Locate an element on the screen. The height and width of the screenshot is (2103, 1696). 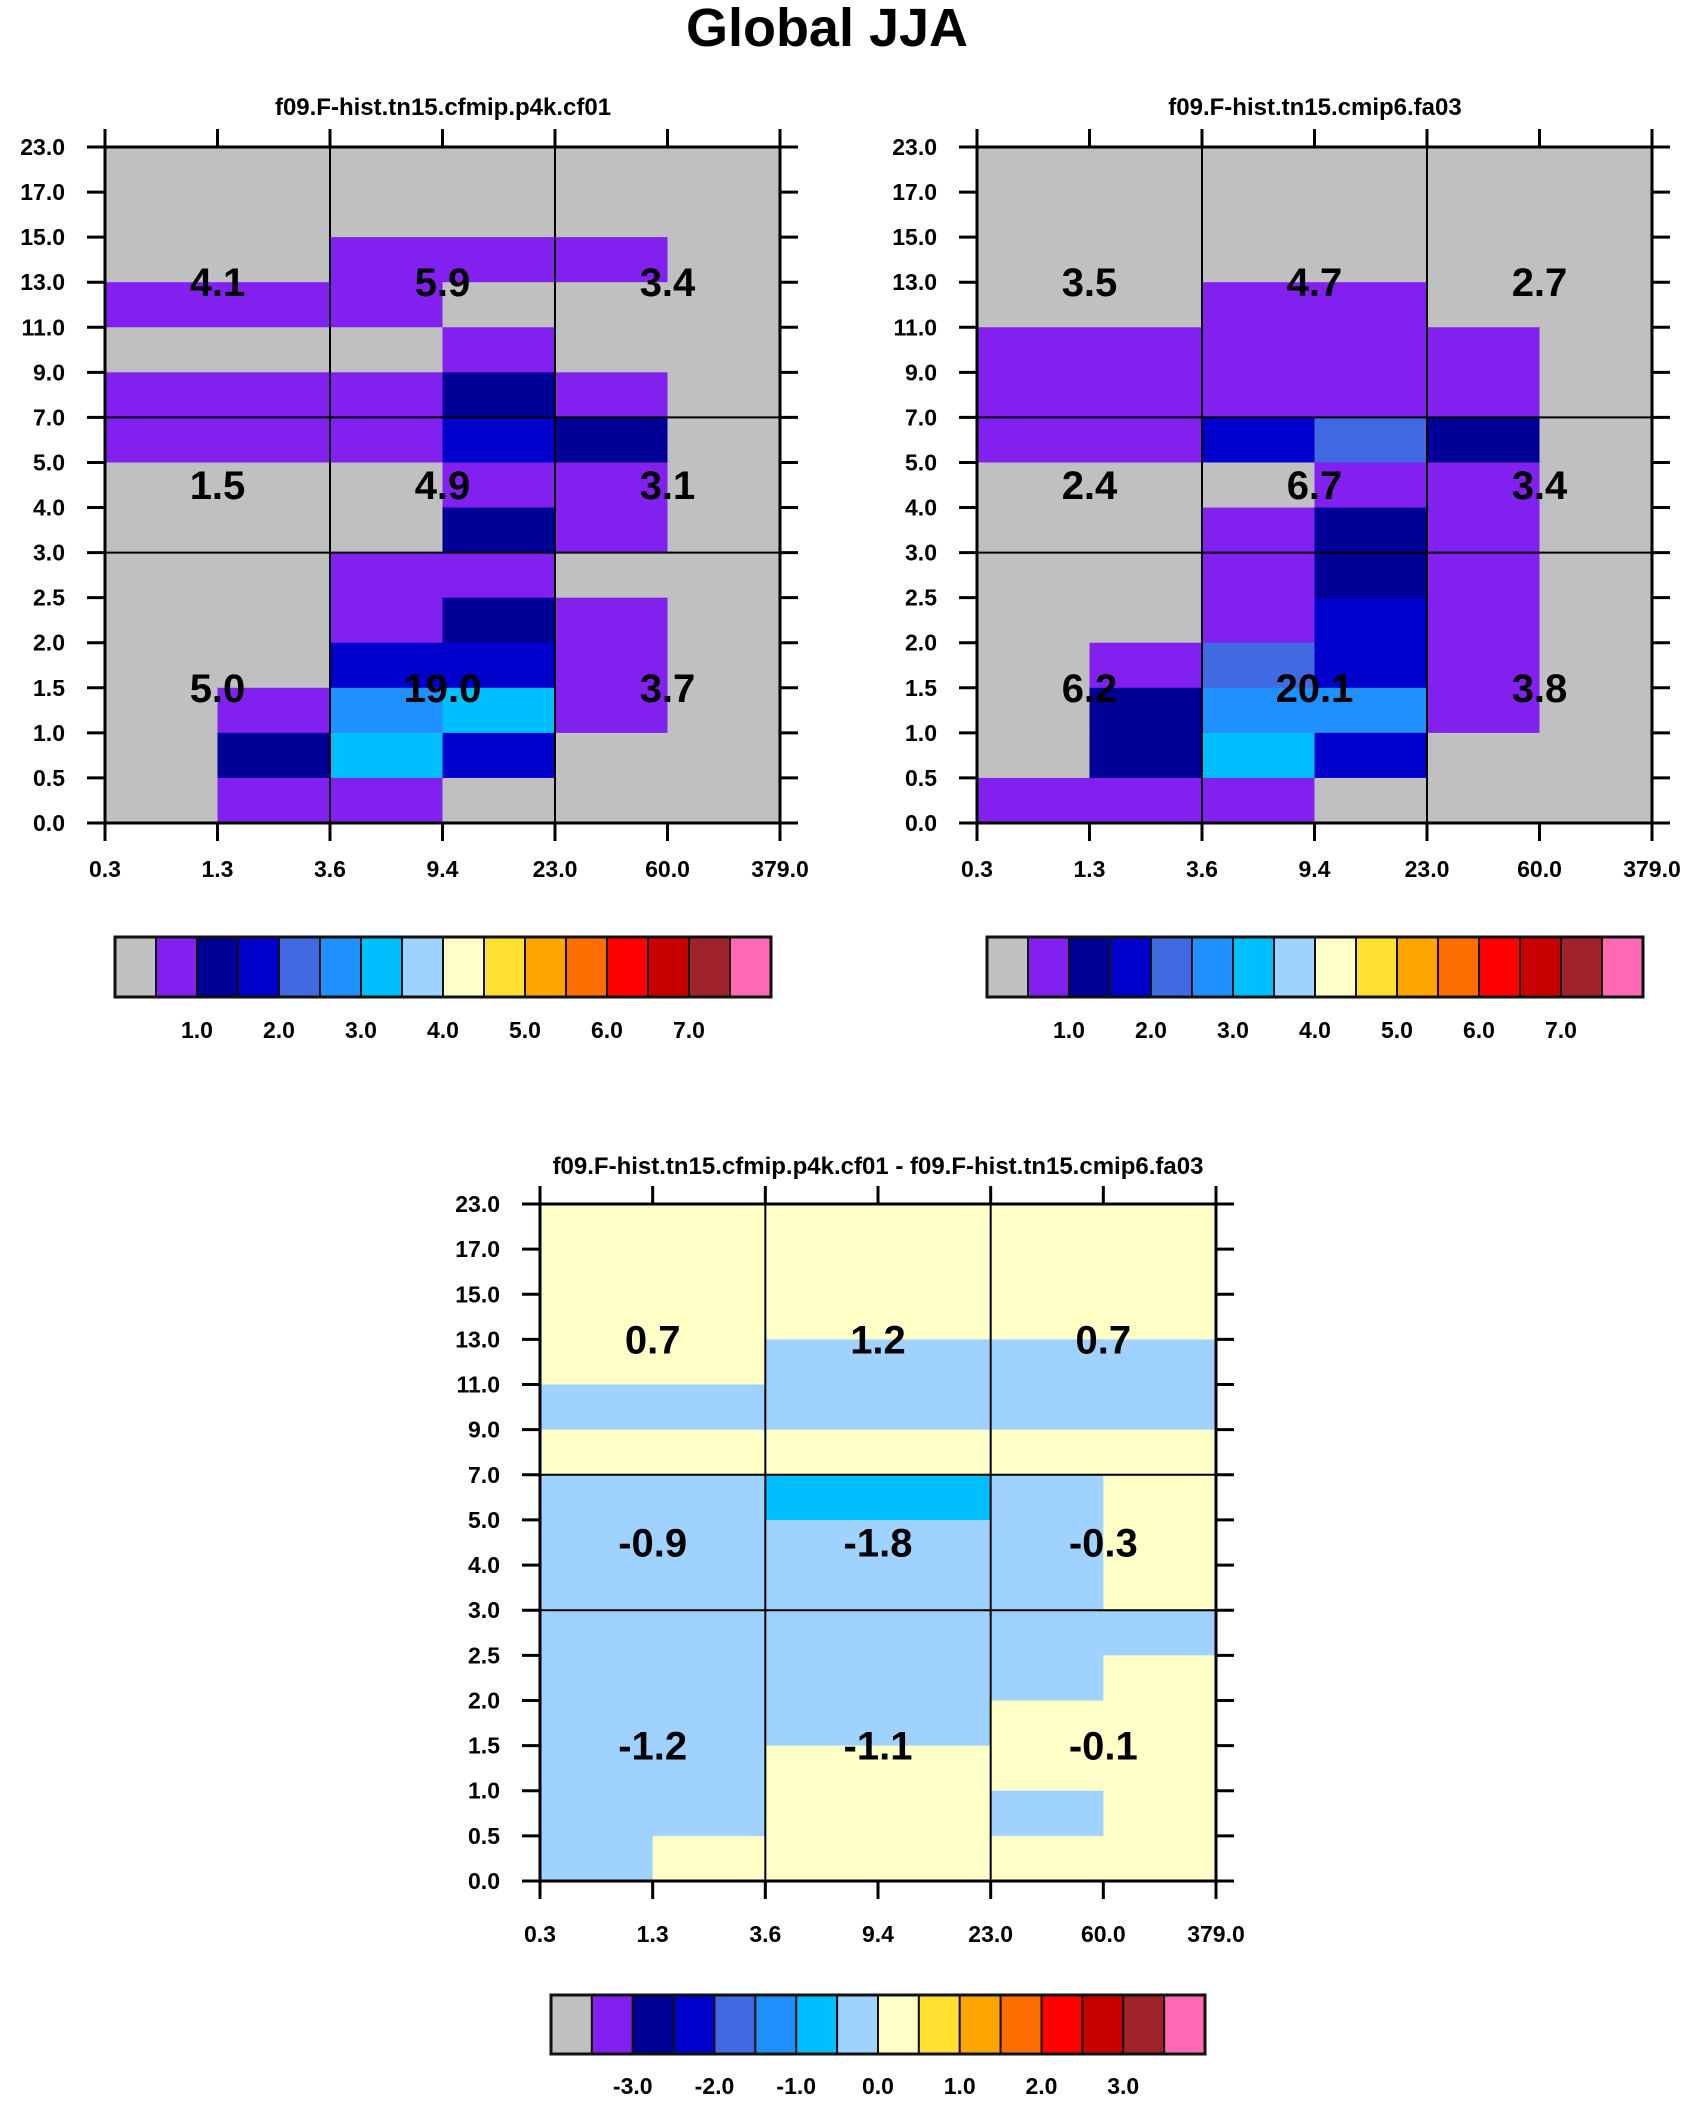
box-value-label: 0.7 is located at coordinates (653, 1340).